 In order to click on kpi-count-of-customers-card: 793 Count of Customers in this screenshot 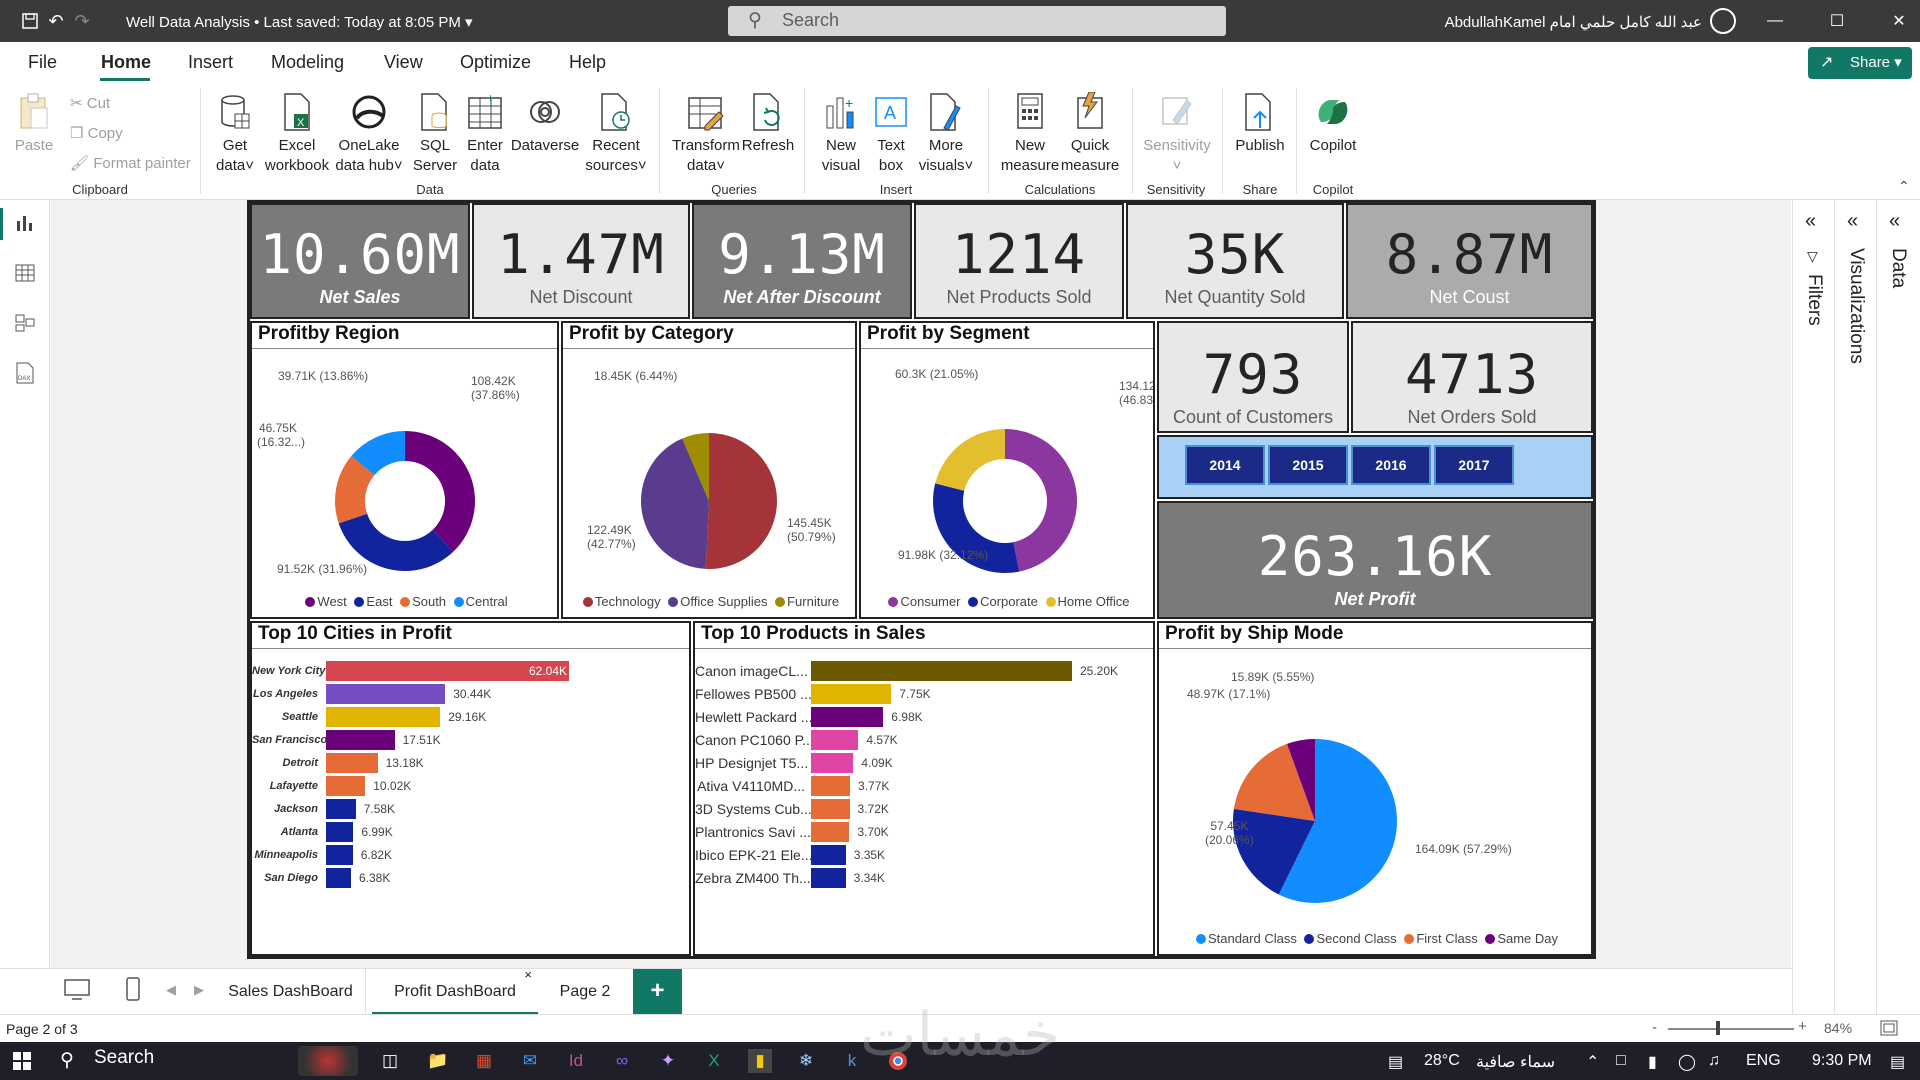, I will do `click(1253, 377)`.